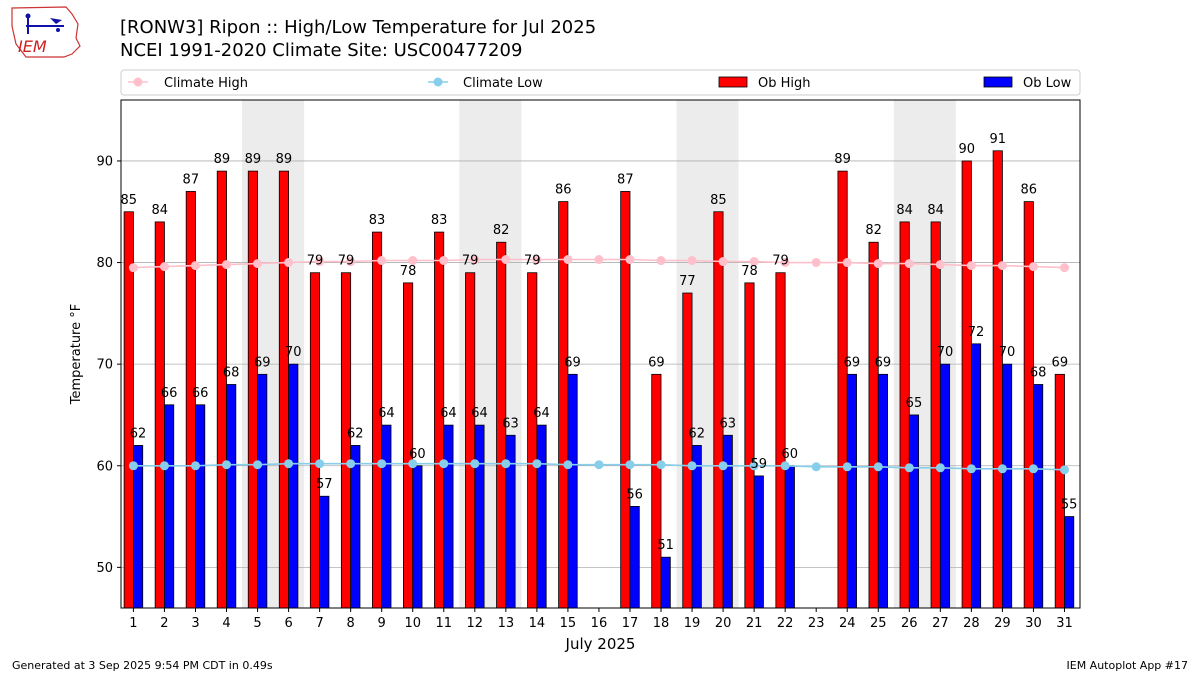 The image size is (1200, 675). I want to click on legend-ob-low-swatch, so click(998, 82).